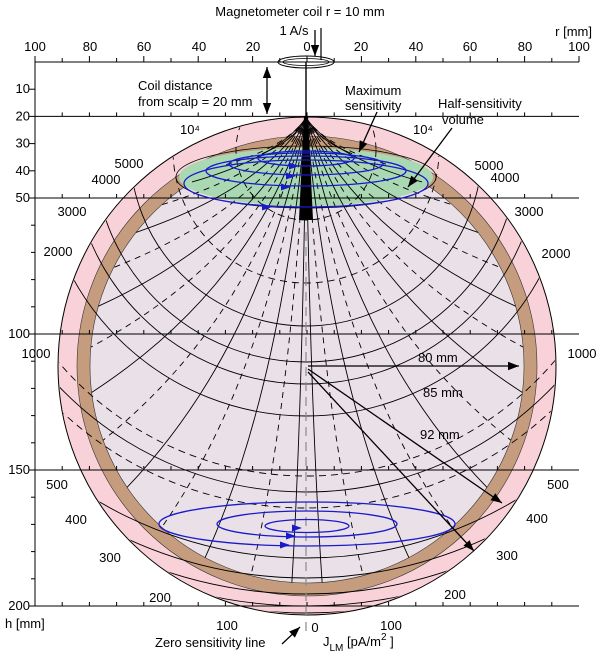 The width and height of the screenshot is (600, 657). I want to click on half-sensitivity-annotation-line1: Half-sensitivity, so click(480, 103).